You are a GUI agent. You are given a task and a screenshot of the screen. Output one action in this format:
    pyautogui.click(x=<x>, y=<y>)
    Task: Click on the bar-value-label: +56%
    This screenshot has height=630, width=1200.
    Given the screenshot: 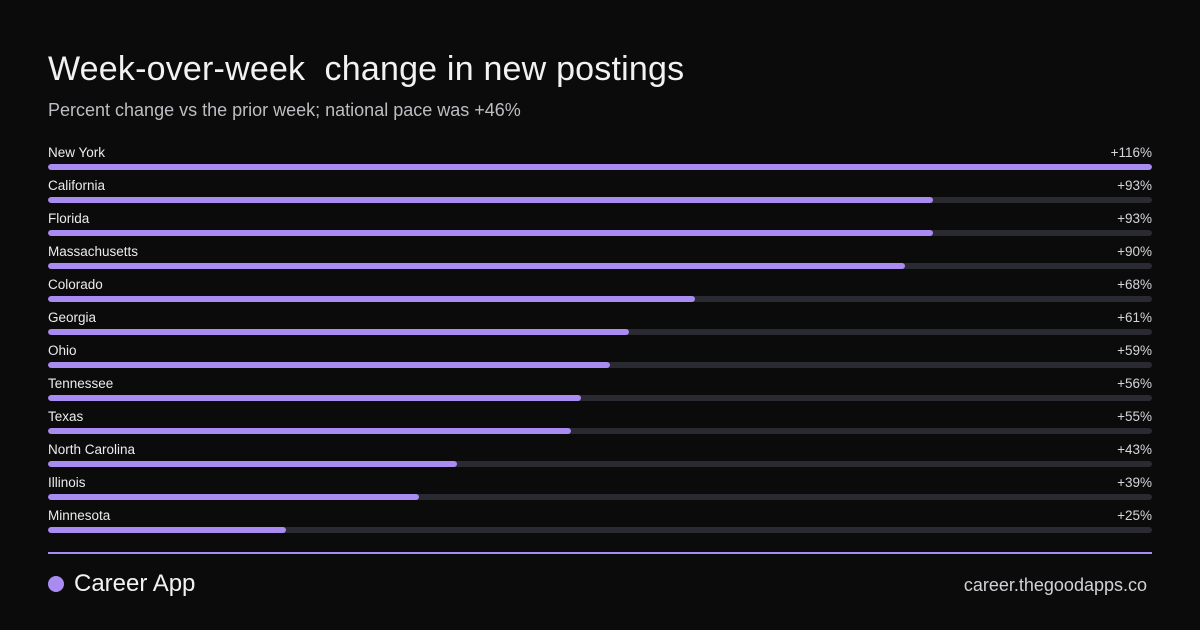 What is the action you would take?
    pyautogui.click(x=1134, y=383)
    